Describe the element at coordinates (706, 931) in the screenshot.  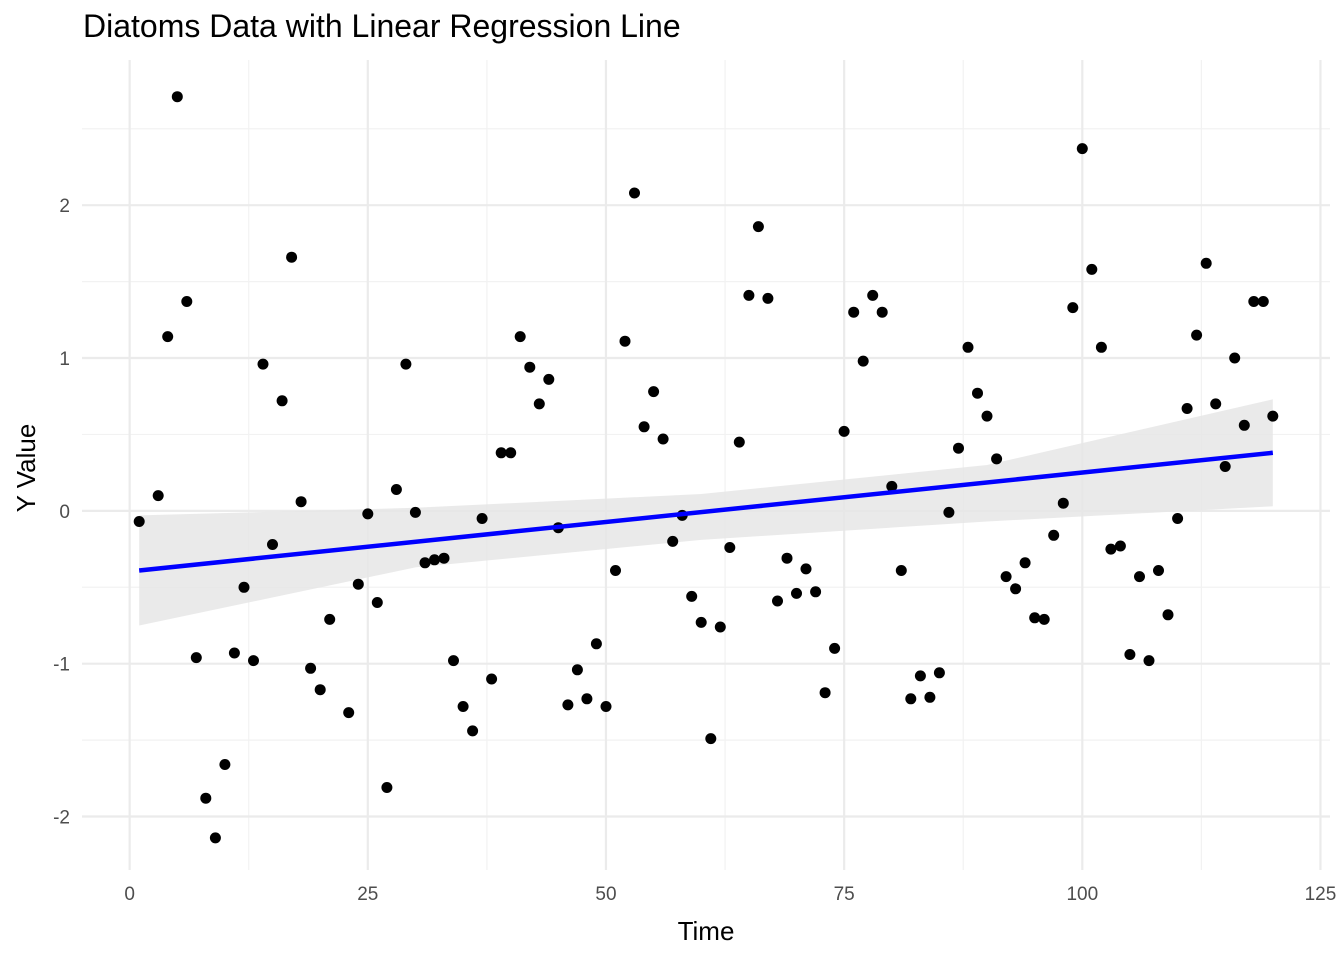
I see `x-axis-title: Time` at that location.